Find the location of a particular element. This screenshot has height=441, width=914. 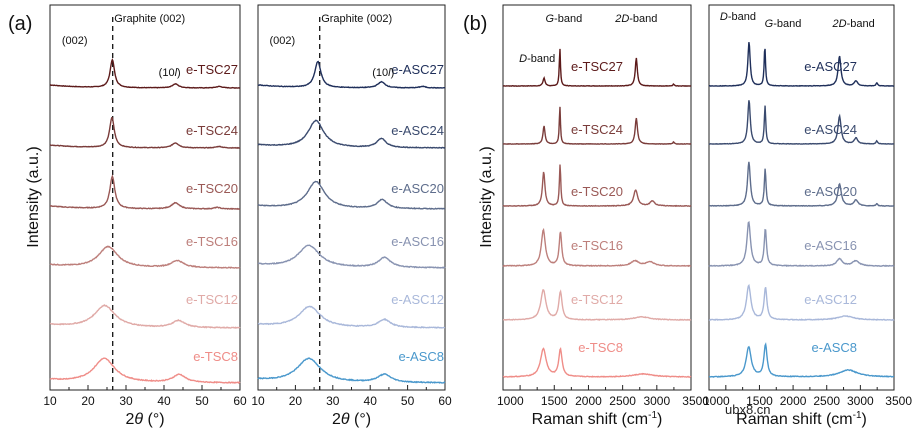

watermark-text: ubx8.cn is located at coordinates (748, 409).